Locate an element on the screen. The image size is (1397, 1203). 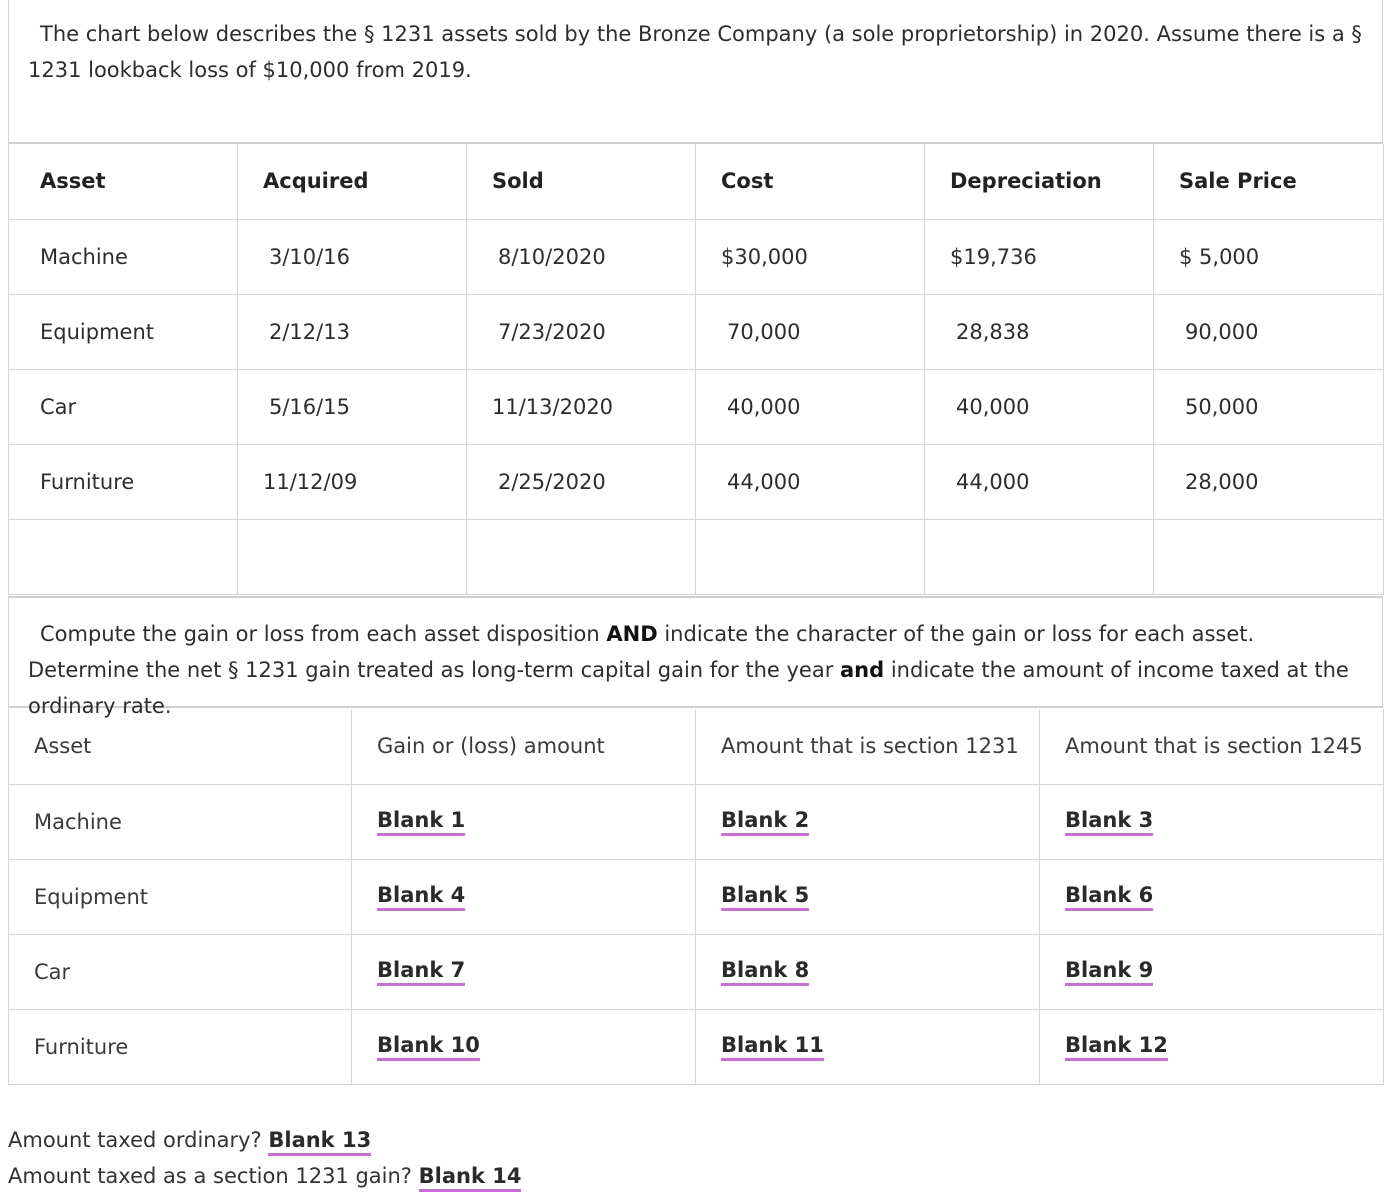
cell-asset: Machine is located at coordinates (123, 256).